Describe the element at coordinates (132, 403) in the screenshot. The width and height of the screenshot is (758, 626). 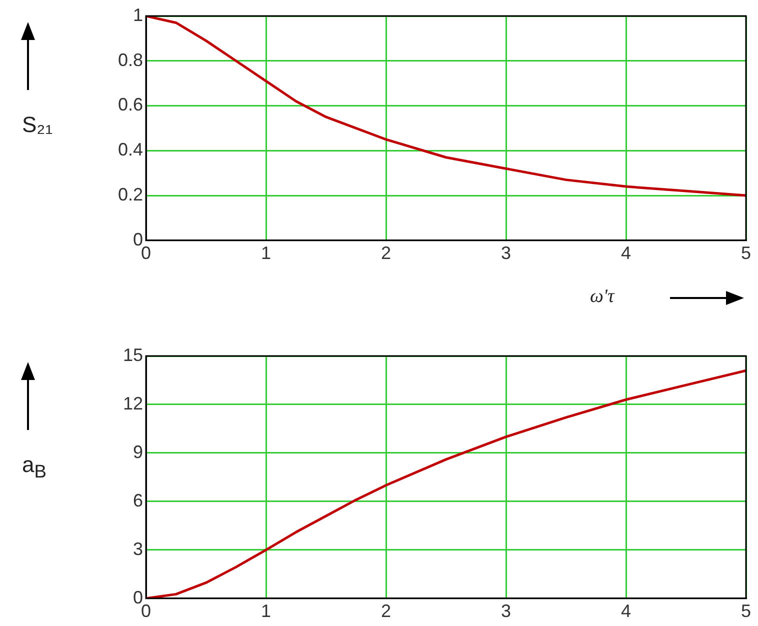
I see `y-tick-label: 12` at that location.